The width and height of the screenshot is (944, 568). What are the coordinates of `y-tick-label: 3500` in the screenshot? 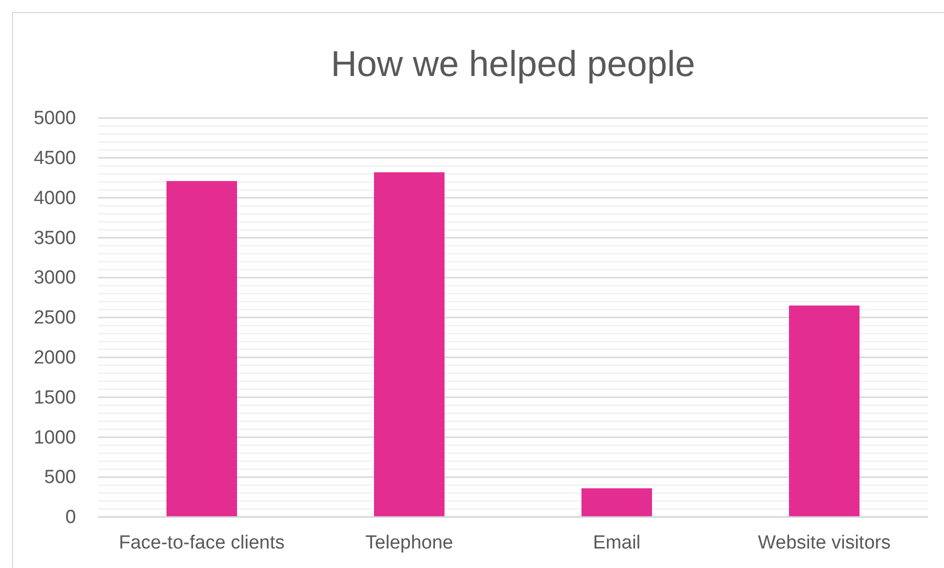 It's located at (55, 238).